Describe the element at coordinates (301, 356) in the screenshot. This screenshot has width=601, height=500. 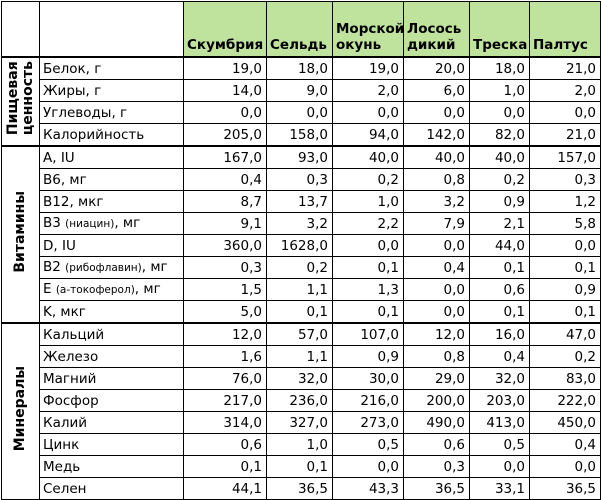
I see `table-row: Железо 1,6 1,1 0,9 0,8 0,4 0,2` at that location.